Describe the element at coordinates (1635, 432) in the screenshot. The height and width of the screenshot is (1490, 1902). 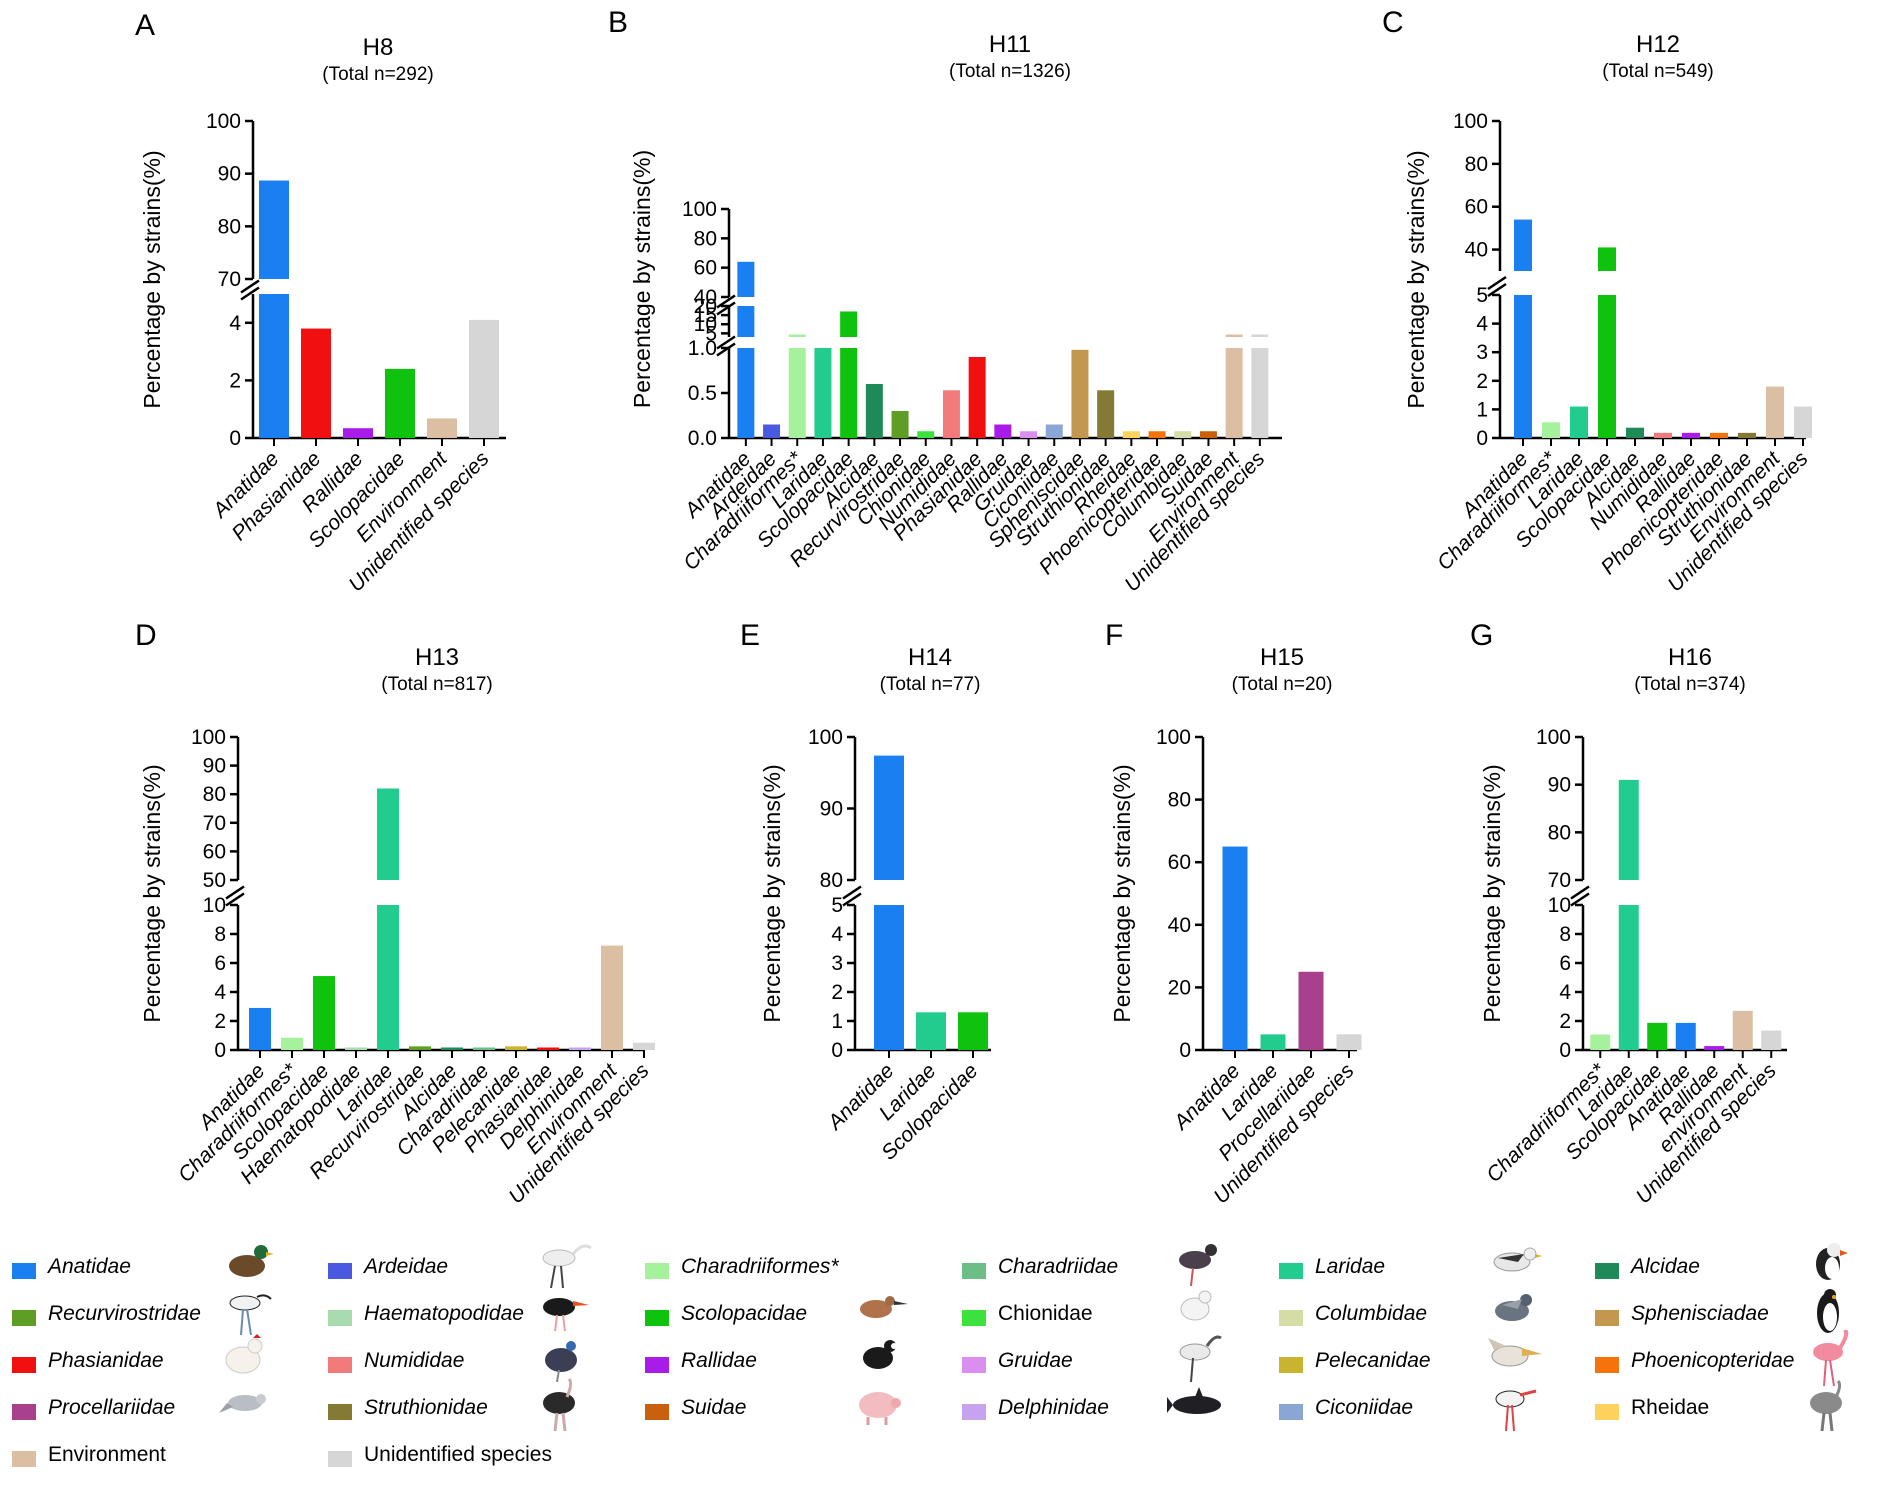
I see `bar-alcidae` at that location.